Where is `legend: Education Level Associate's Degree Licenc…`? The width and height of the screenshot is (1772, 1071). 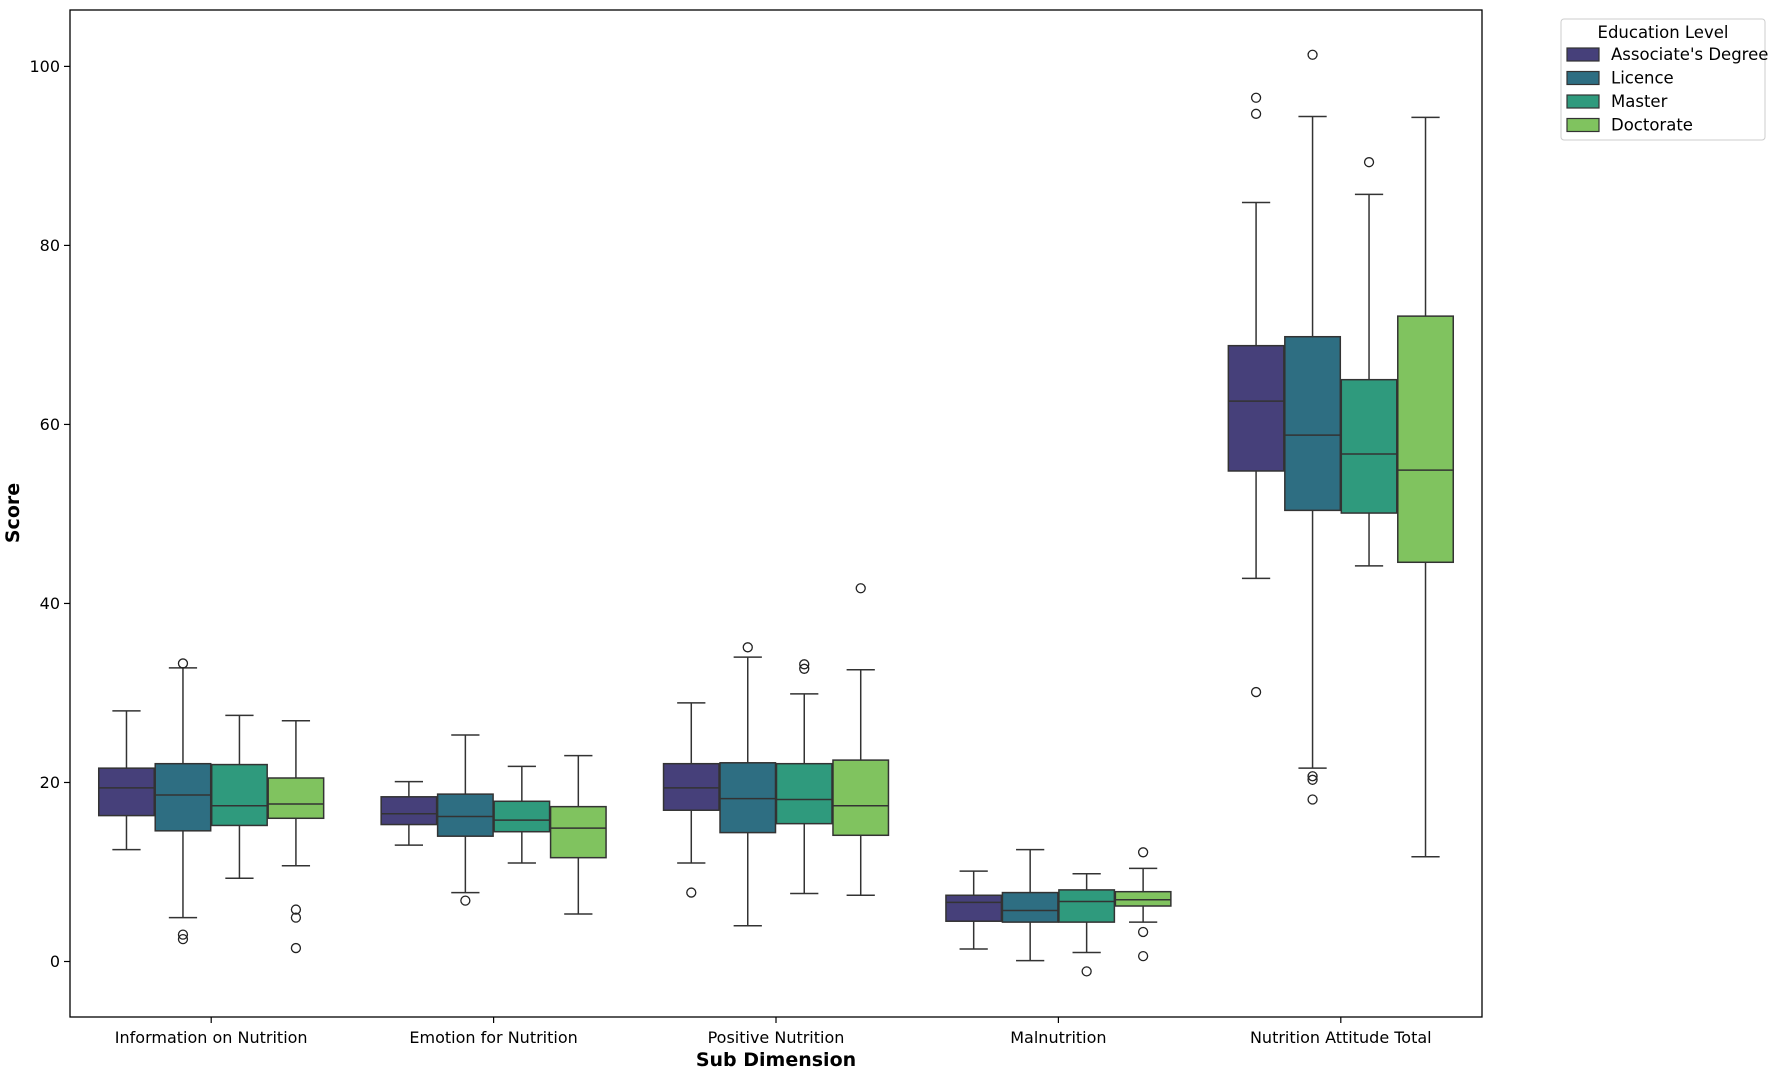
legend: Education Level Associate's Degree Licenc… is located at coordinates (1664, 79).